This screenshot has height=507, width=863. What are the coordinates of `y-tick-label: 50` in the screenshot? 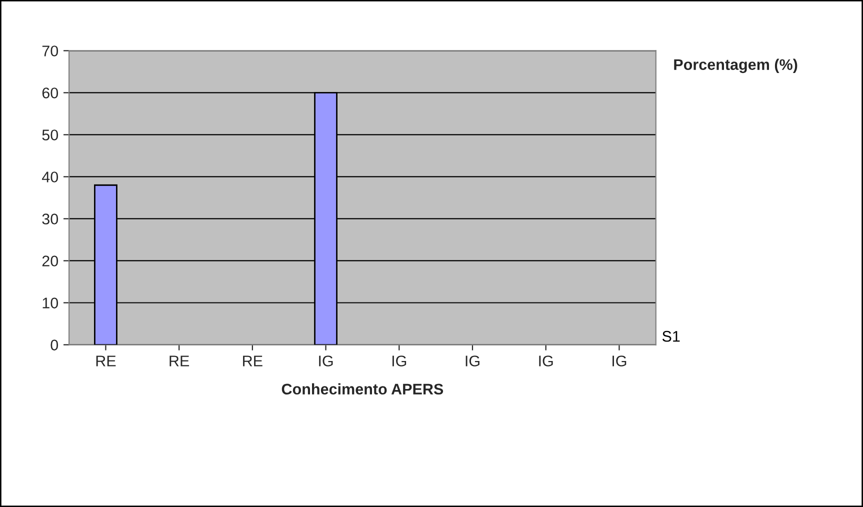 It's located at (50, 135).